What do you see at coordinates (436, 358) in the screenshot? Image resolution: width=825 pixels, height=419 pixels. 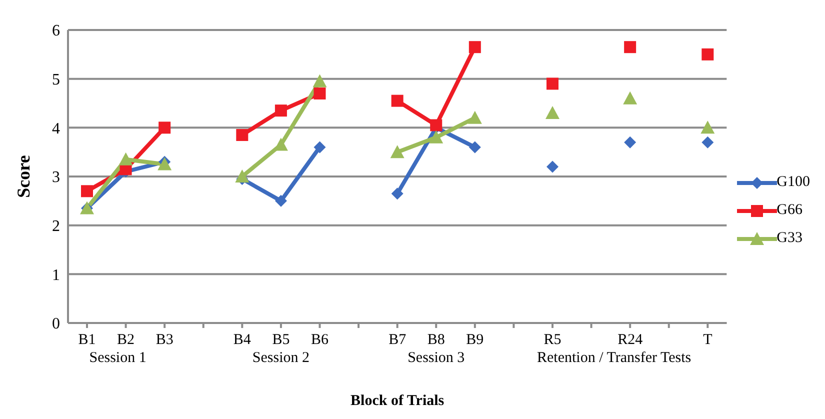 I see `text: Session 3` at bounding box center [436, 358].